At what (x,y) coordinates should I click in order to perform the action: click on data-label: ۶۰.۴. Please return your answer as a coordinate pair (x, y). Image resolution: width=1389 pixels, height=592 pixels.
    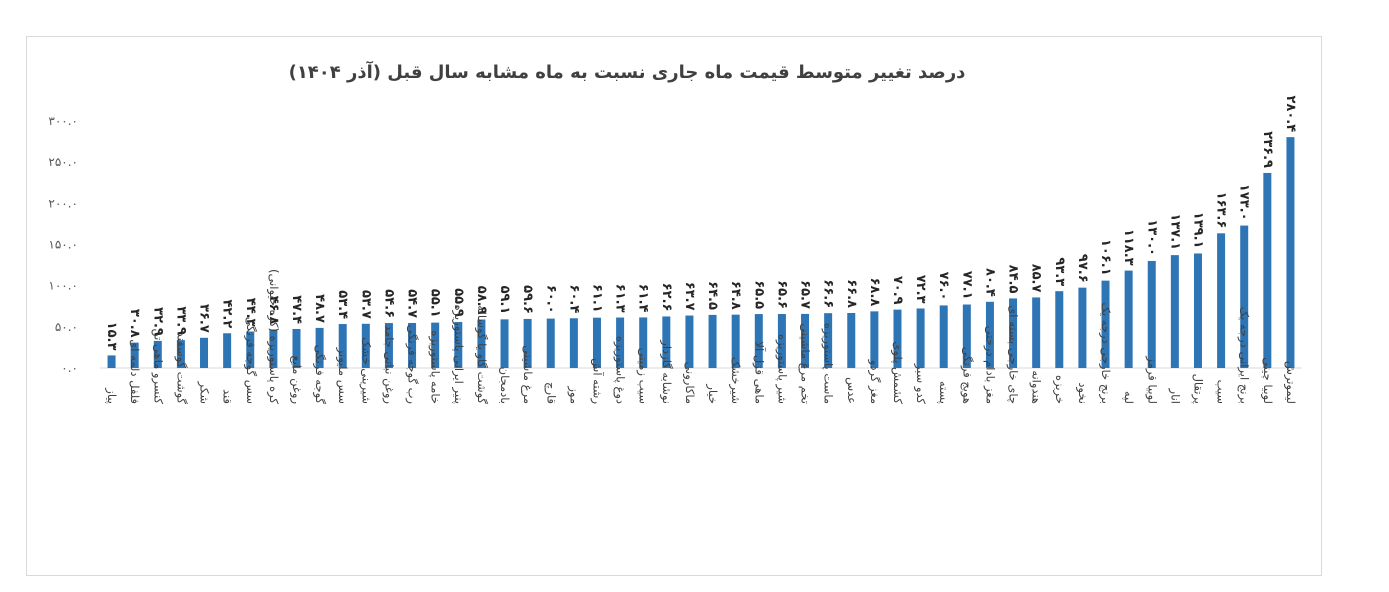
    Looking at the image, I should click on (573, 299).